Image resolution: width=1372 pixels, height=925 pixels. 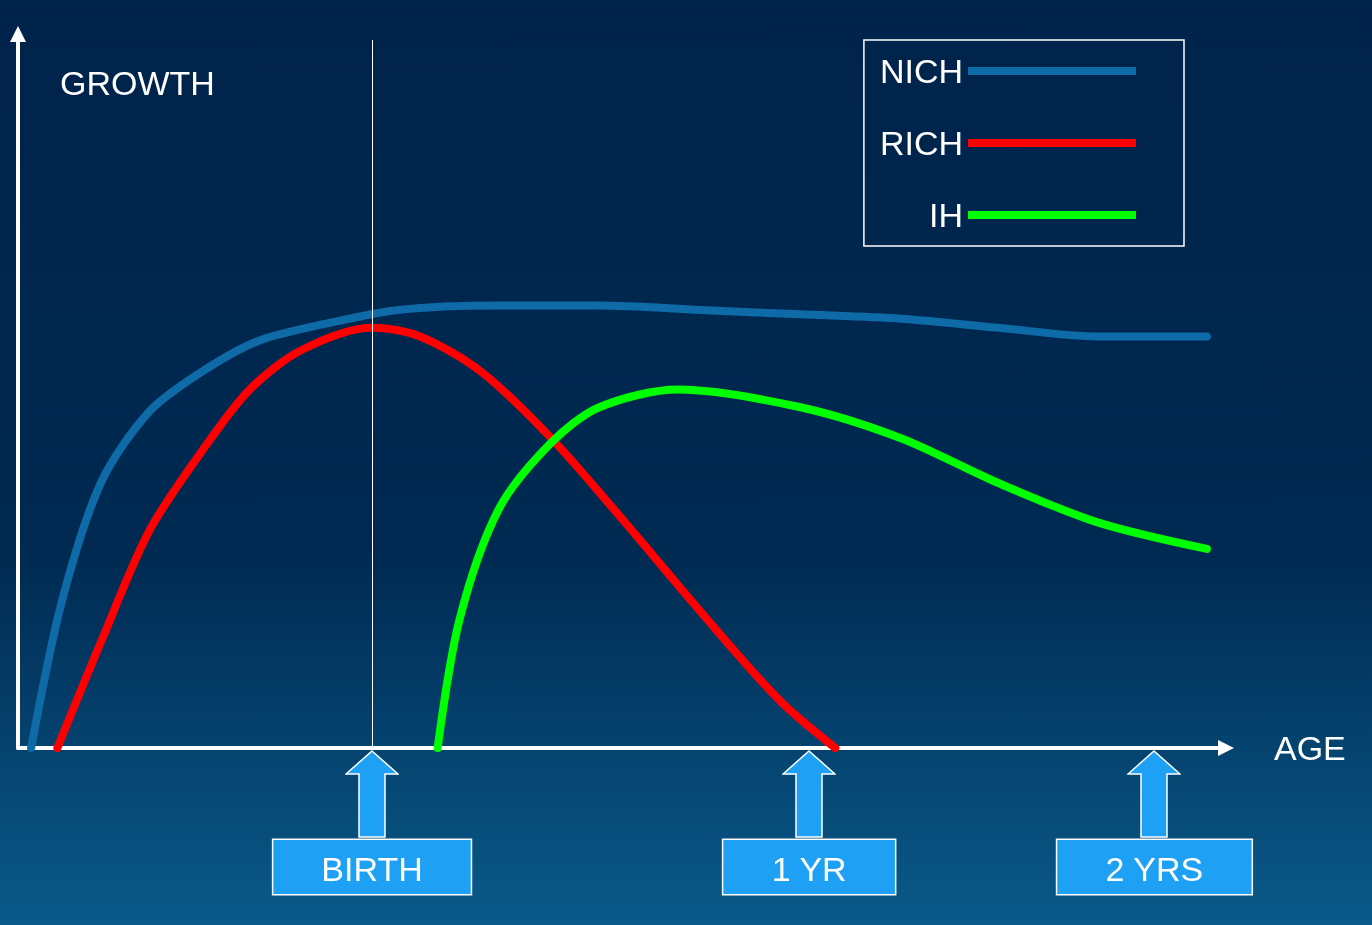 I want to click on x-tick-label: BIRTH, so click(x=372, y=869).